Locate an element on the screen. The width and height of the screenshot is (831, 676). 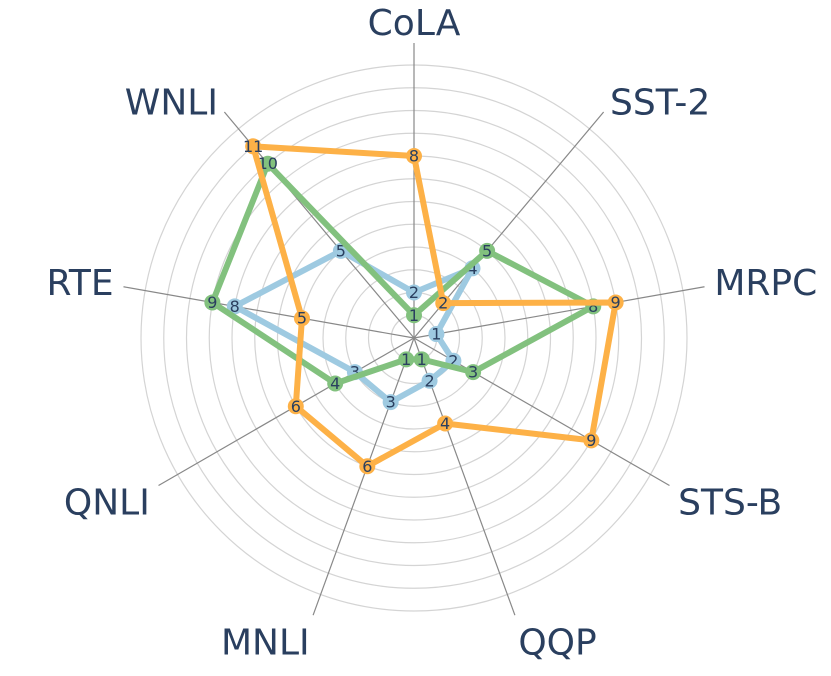
axis-label: WNLI is located at coordinates (171, 102).